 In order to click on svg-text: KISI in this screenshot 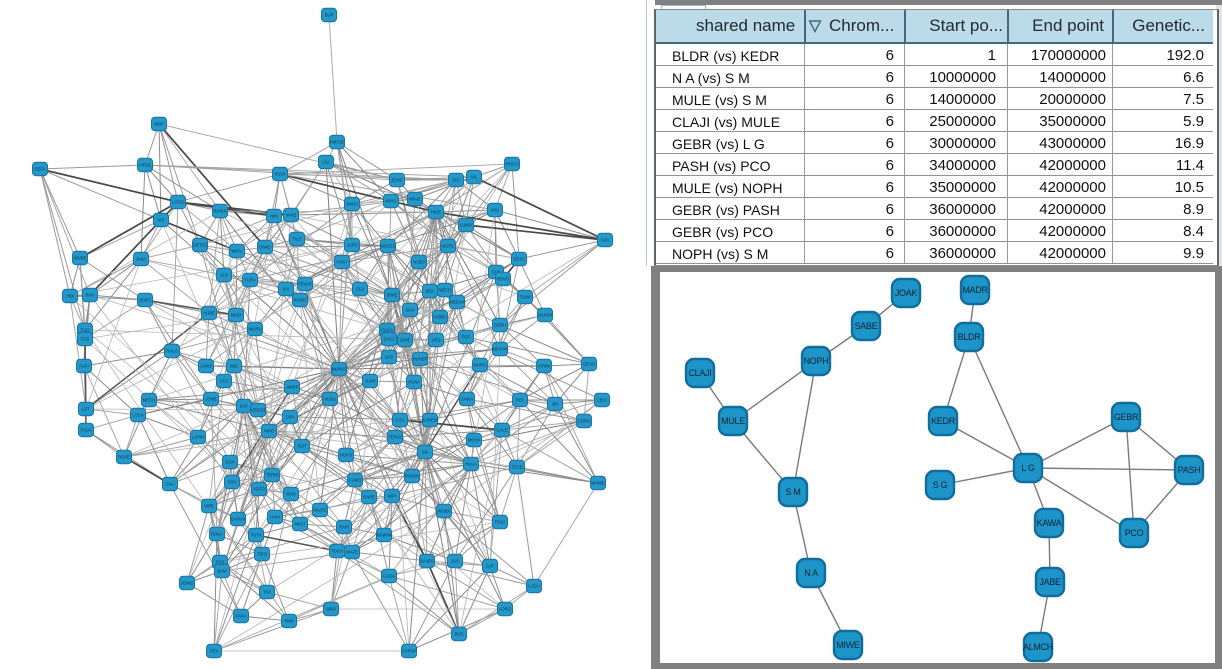, I will do `click(495, 210)`.